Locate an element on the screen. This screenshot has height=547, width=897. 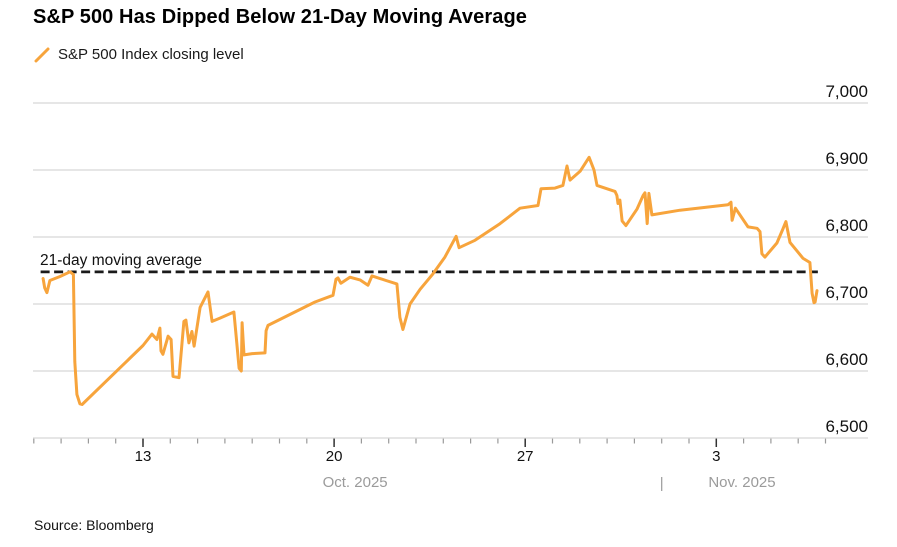
y-axis-label: 6,700 is located at coordinates (846, 292).